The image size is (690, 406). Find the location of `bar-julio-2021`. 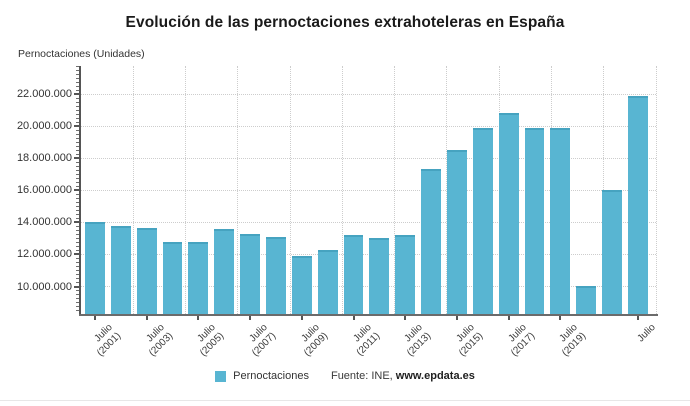

bar-julio-2021 is located at coordinates (612, 252).